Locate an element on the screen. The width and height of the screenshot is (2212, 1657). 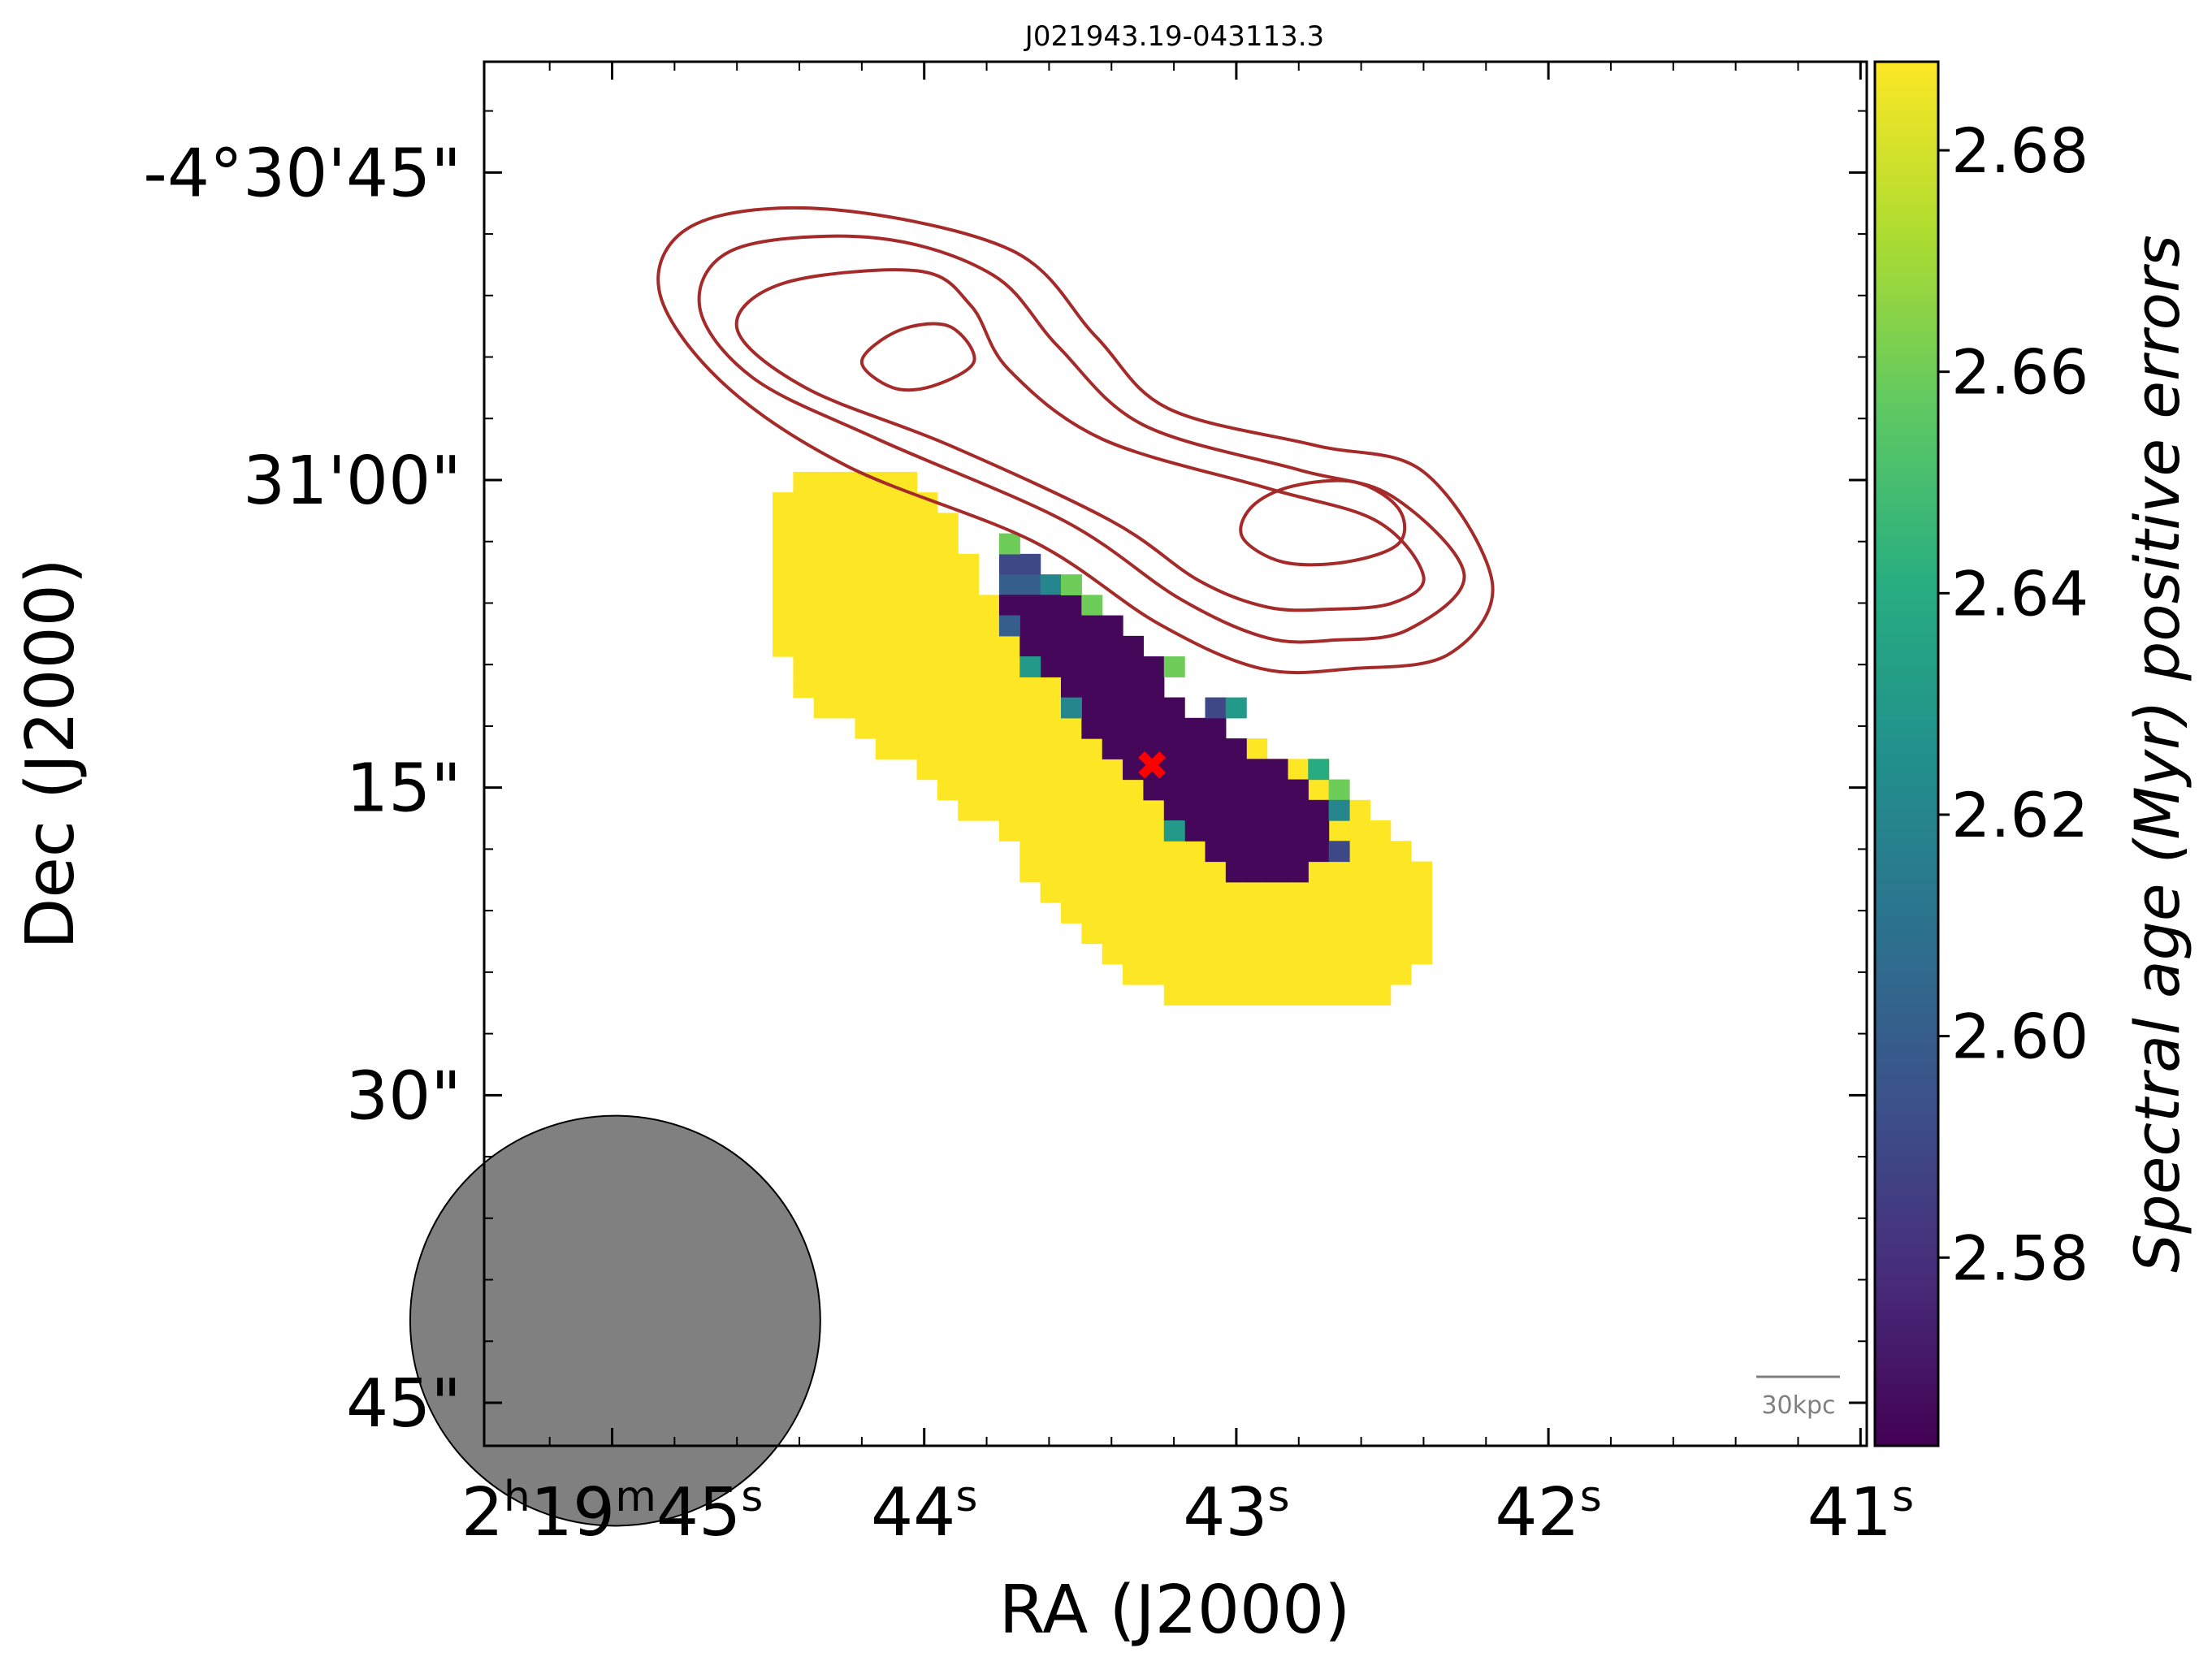
colorbar-tick-label: 2.62 is located at coordinates (2020, 815).